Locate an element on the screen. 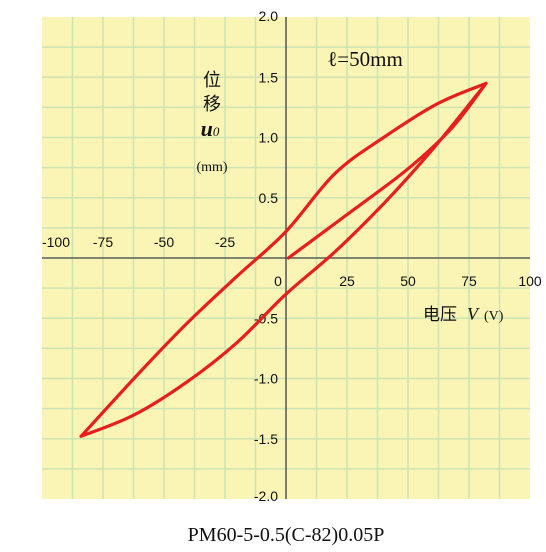 The height and width of the screenshot is (552, 546). x-label-unit: (V) is located at coordinates (494, 316).